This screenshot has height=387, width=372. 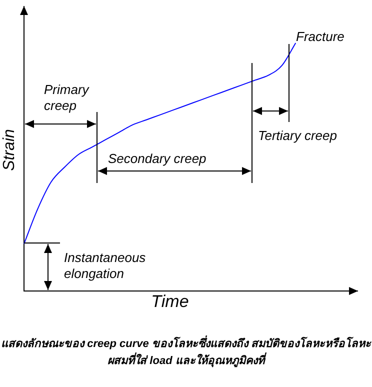 I want to click on annotation: Primary creep, so click(x=67, y=98).